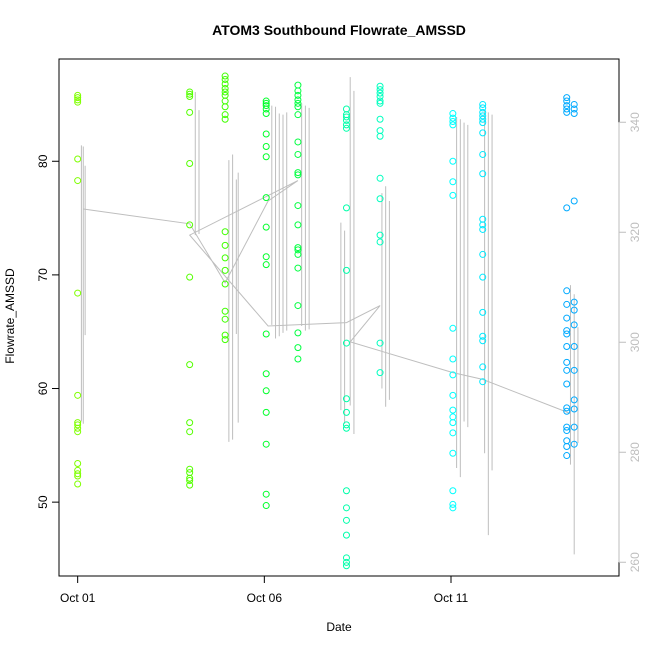 Image resolution: width=650 pixels, height=655 pixels. What do you see at coordinates (635, 452) in the screenshot?
I see `y2-tick-label: 280` at bounding box center [635, 452].